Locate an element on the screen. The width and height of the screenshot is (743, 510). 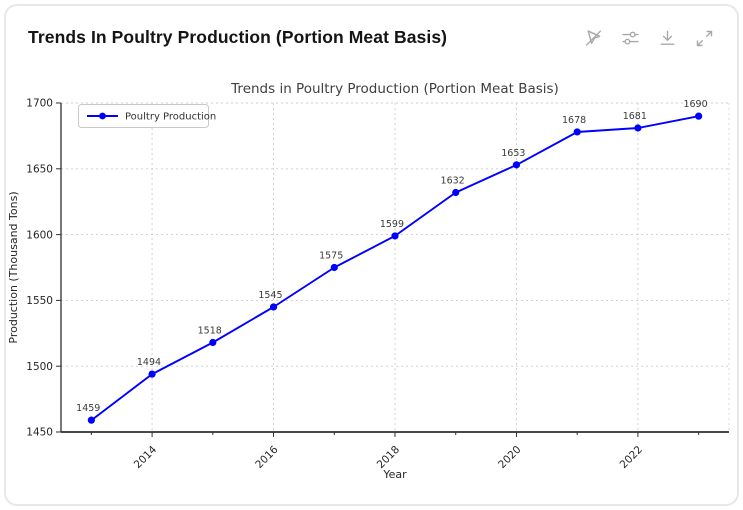
toolbar is located at coordinates (648, 40).